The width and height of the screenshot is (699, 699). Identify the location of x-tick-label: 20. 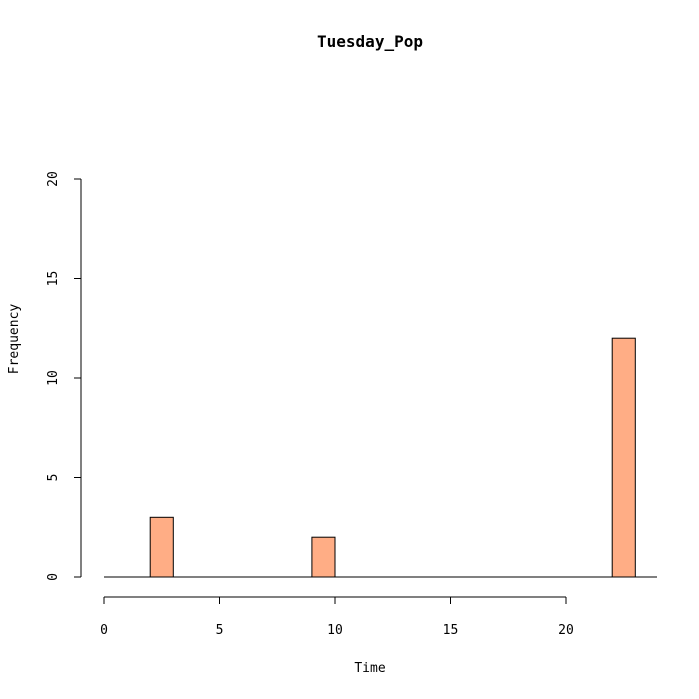
(566, 630).